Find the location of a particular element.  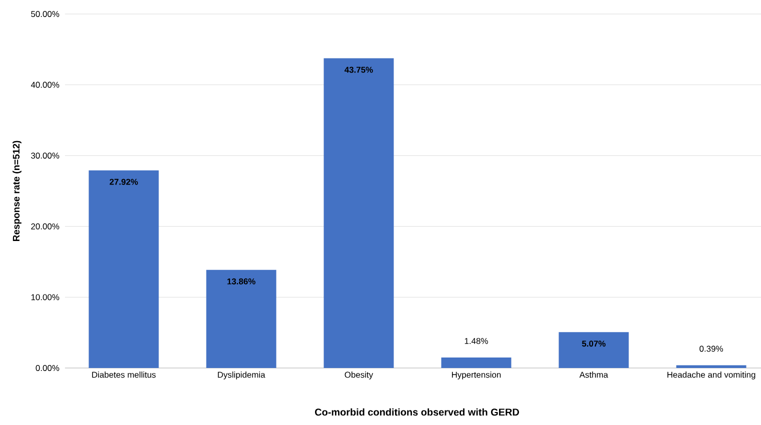

x-tick-label: Asthma is located at coordinates (593, 375).